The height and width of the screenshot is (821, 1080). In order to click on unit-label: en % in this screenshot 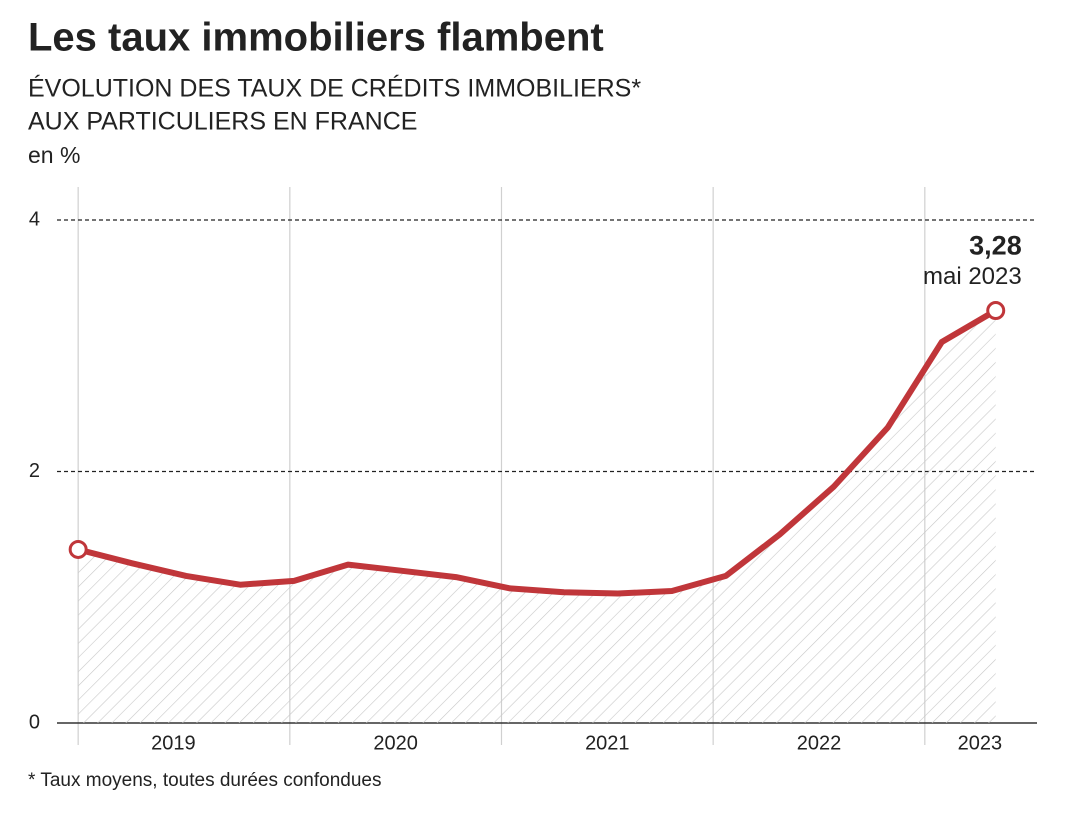, I will do `click(54, 155)`.